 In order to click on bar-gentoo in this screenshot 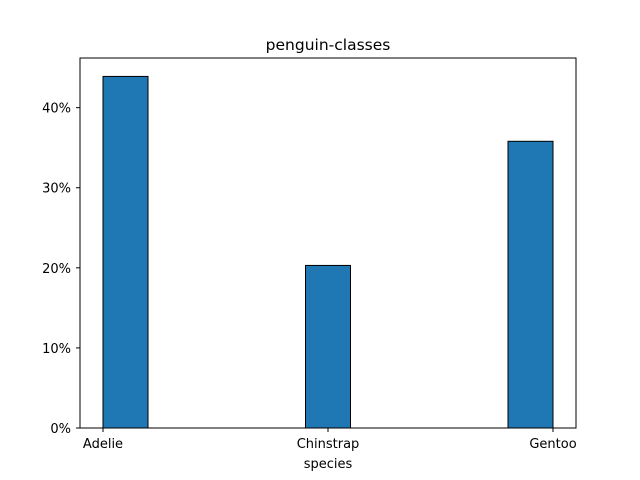, I will do `click(530, 284)`.